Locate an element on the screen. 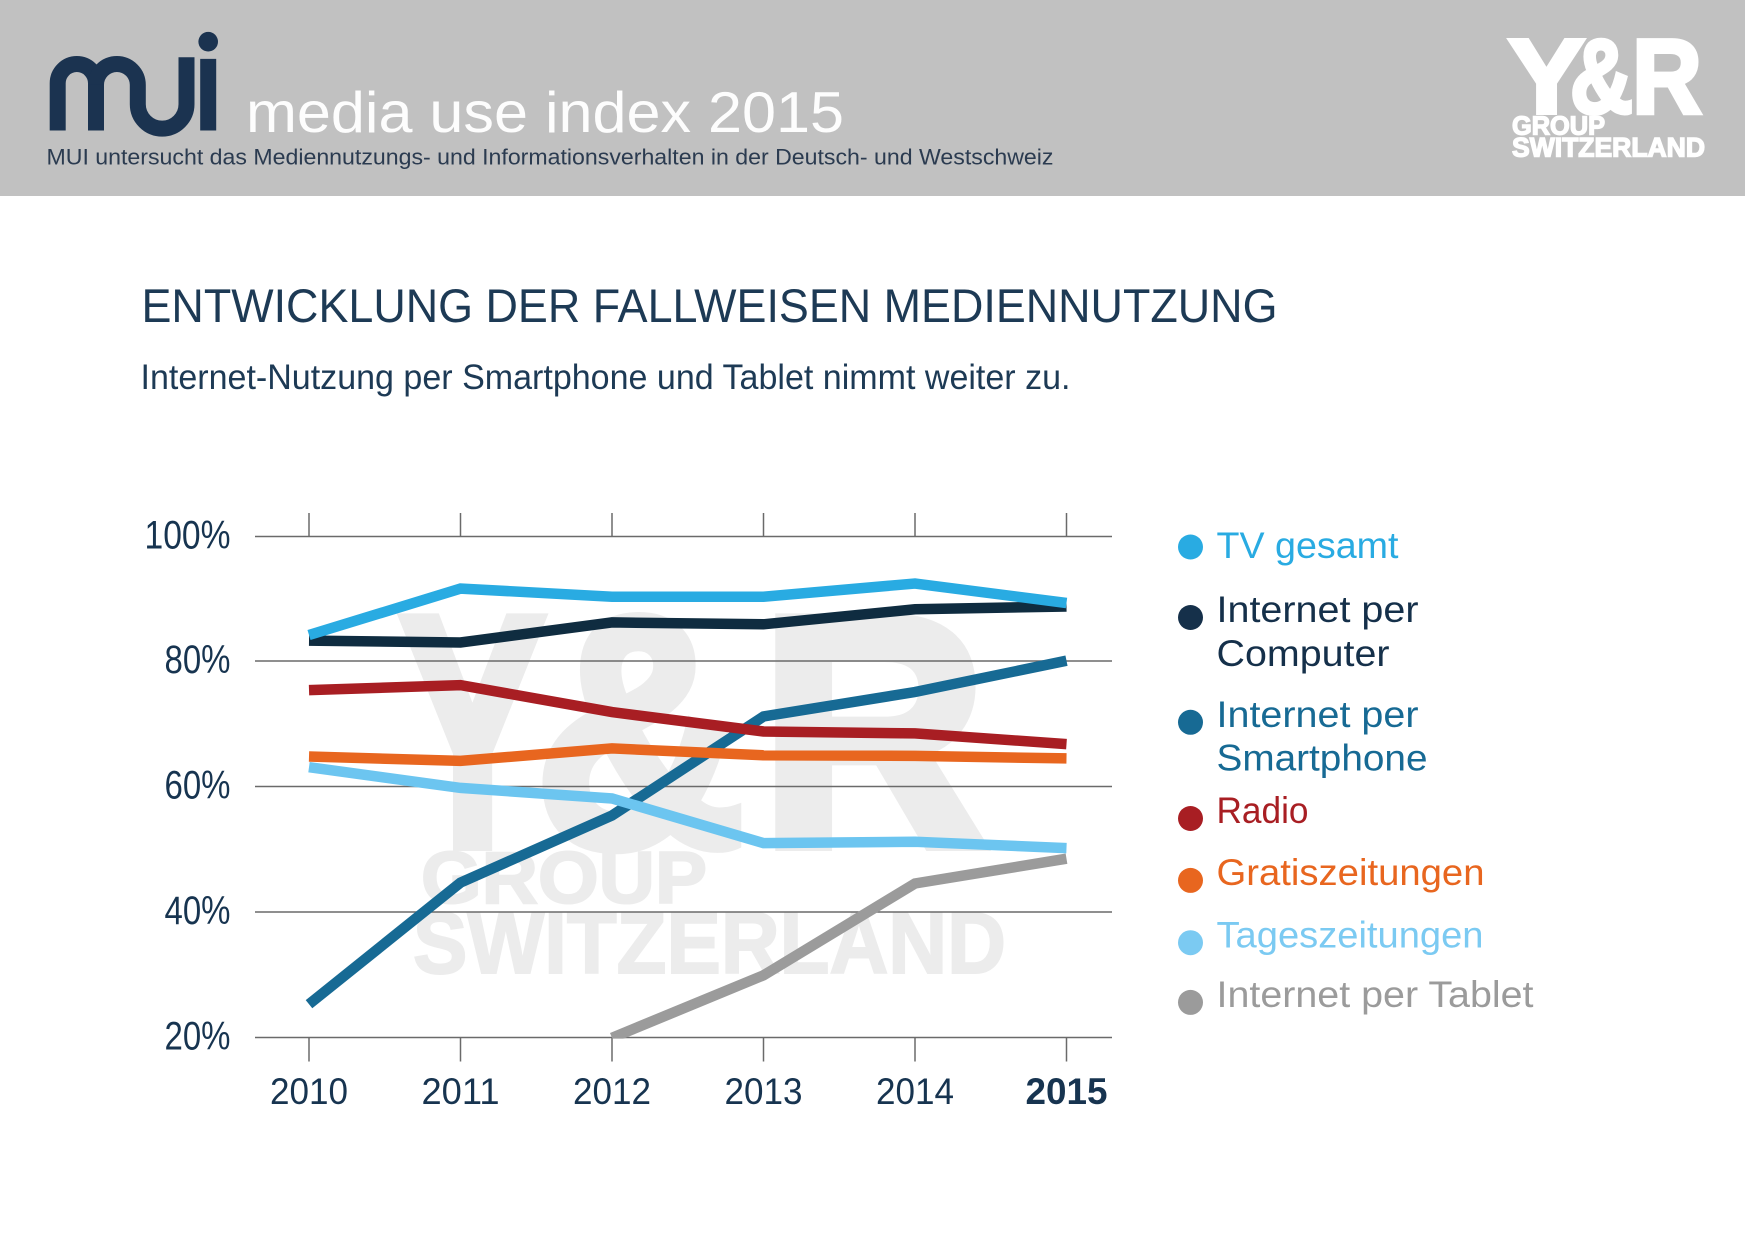 Image resolution: width=1748 pixels, height=1240 pixels. svg-text: Smartphone is located at coordinates (1322, 758).